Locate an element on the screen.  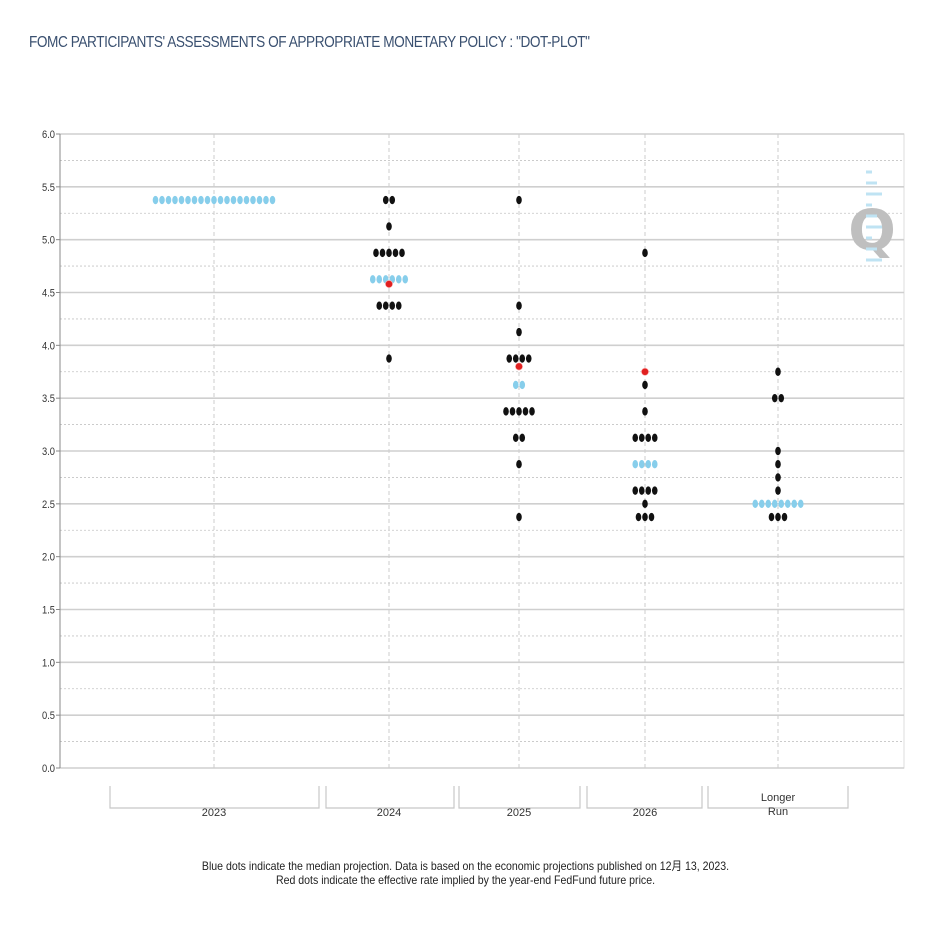
y-tick-label: 2.0 is located at coordinates (48, 558).